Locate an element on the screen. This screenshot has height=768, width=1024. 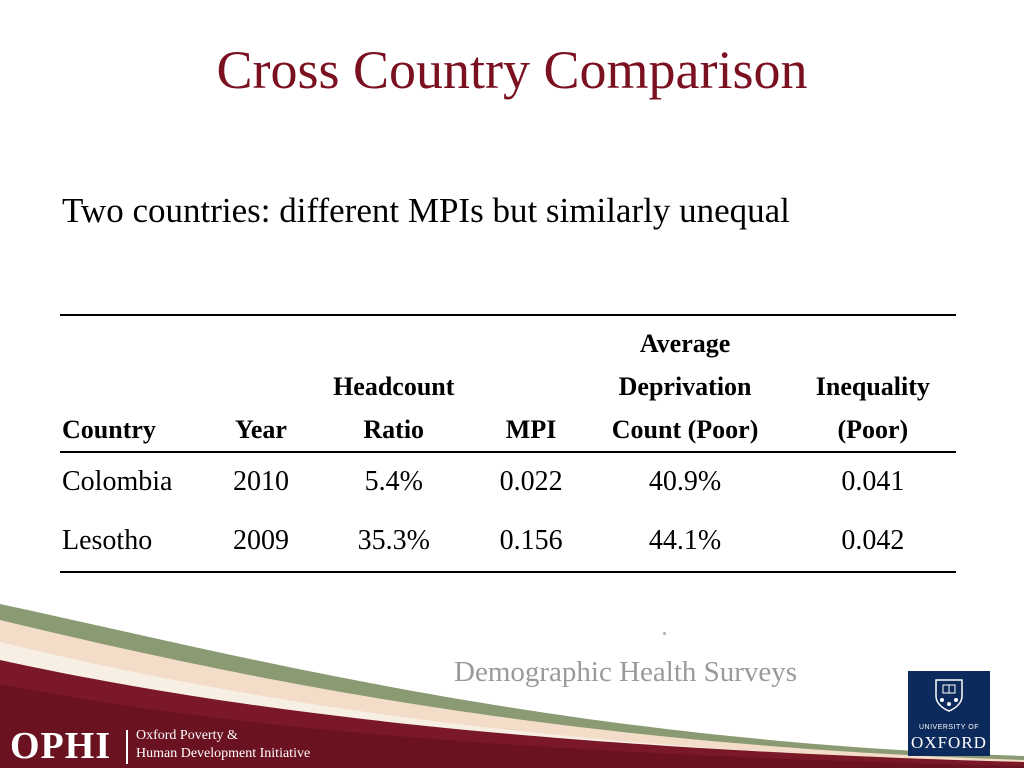
header-mpi: MPI is located at coordinates (531, 429).